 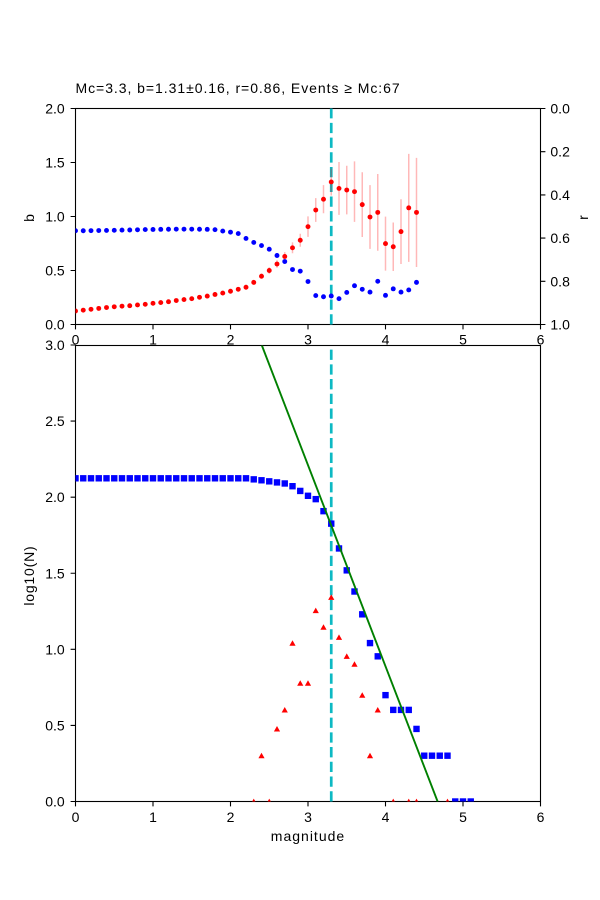 What do you see at coordinates (29, 218) in the screenshot?
I see `svg-text: b` at bounding box center [29, 218].